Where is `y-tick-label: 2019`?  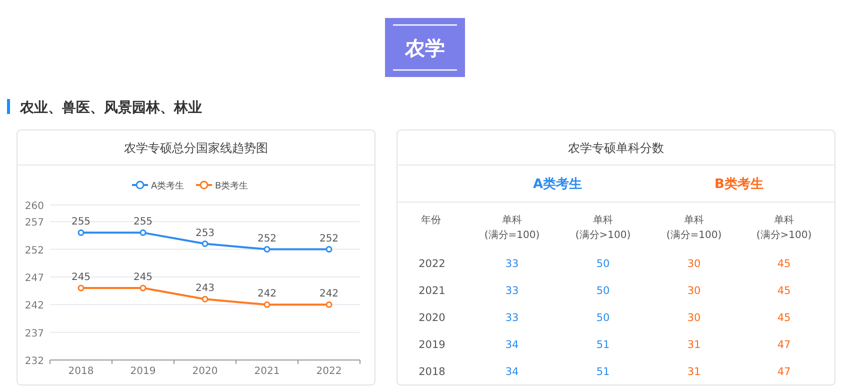
y-tick-label: 2019 is located at coordinates (432, 345).